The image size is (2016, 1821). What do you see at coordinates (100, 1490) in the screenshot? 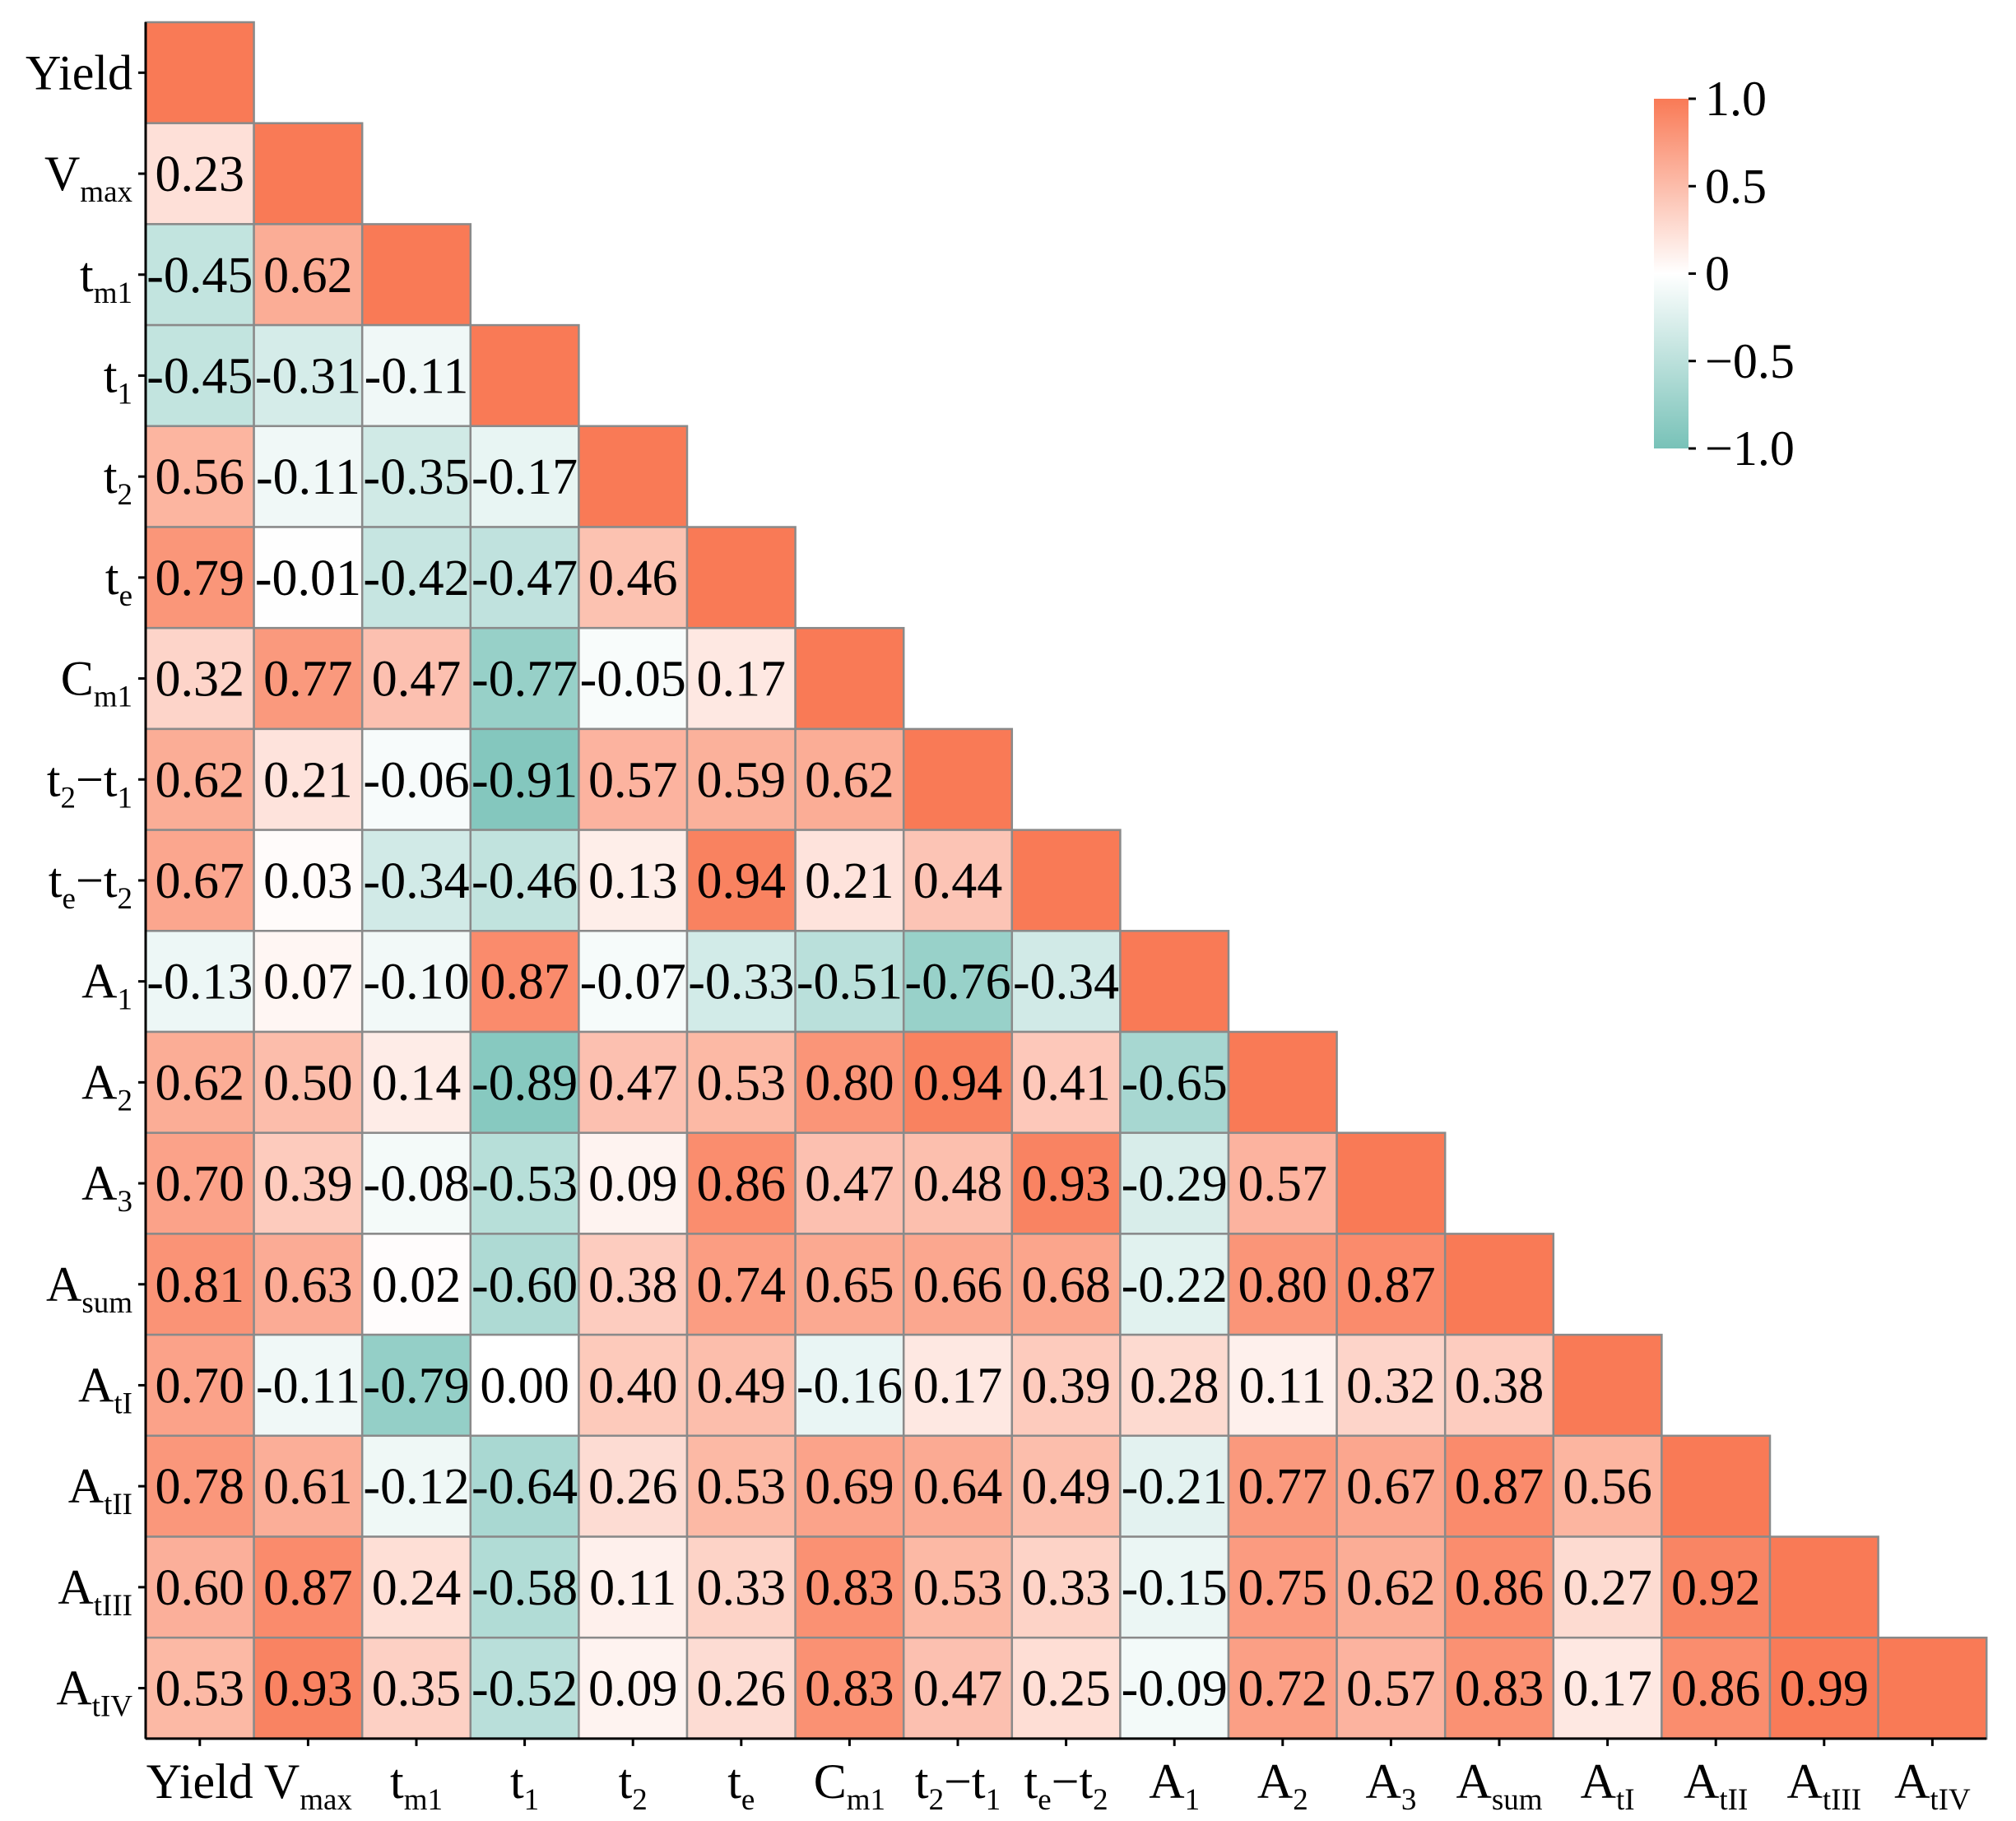
I see `y-tick-label-atii: AtII` at bounding box center [100, 1490].